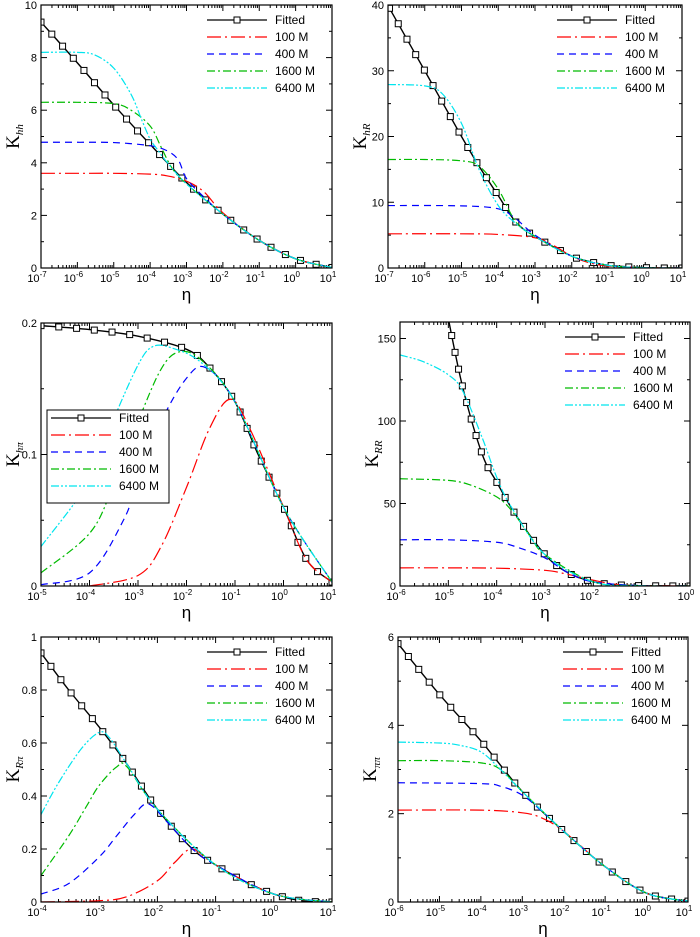 The height and width of the screenshot is (937, 700). I want to click on x-tick-label: 10¹, so click(684, 911).